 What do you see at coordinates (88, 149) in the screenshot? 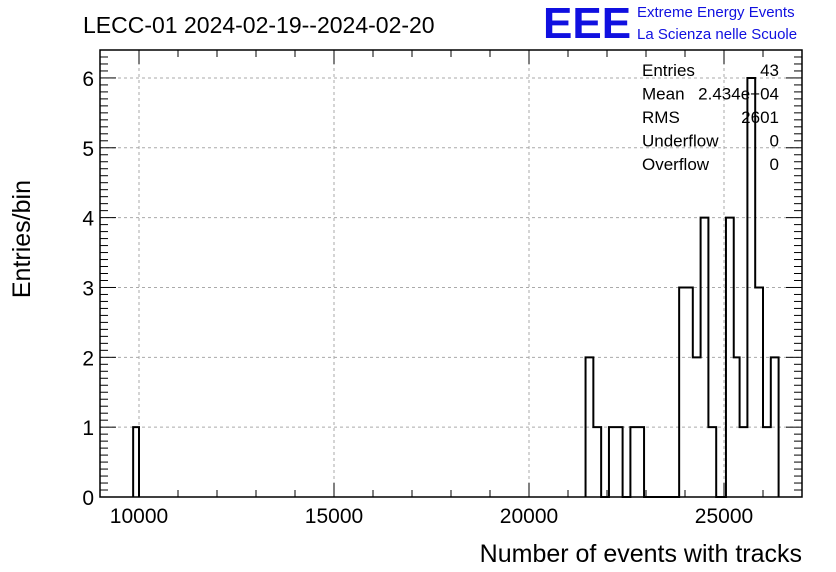
I see `y-tick-label: 5` at bounding box center [88, 149].